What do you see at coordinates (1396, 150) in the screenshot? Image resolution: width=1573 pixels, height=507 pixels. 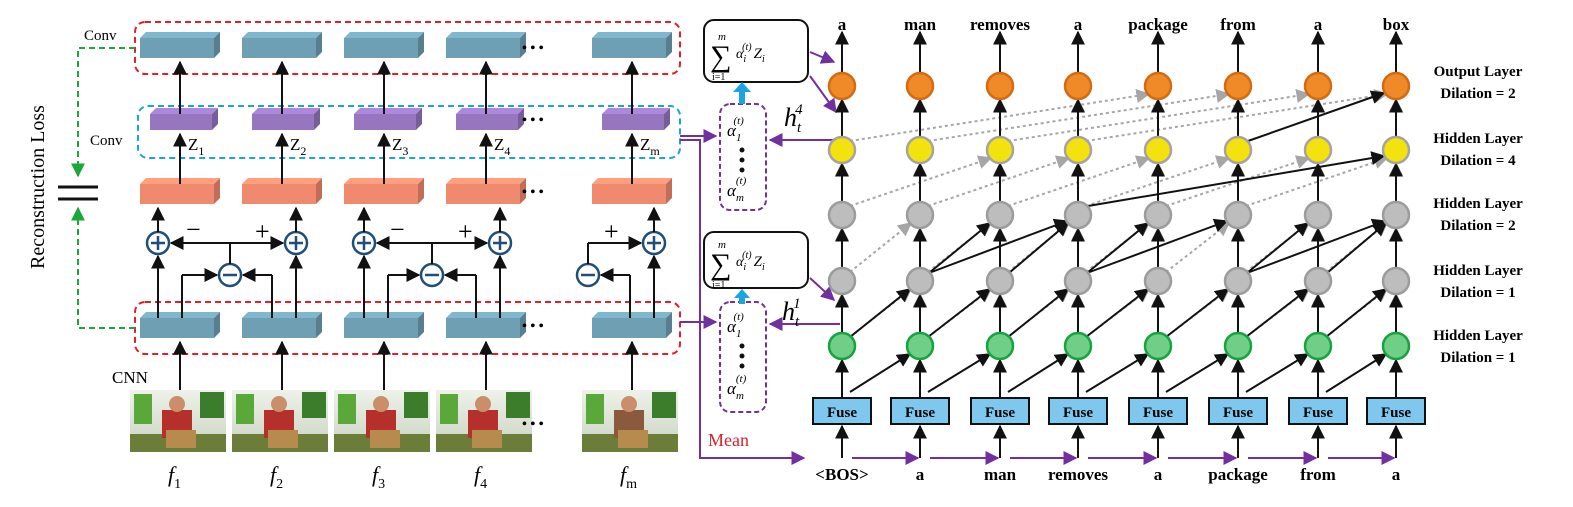 I see `node-r1-c7` at bounding box center [1396, 150].